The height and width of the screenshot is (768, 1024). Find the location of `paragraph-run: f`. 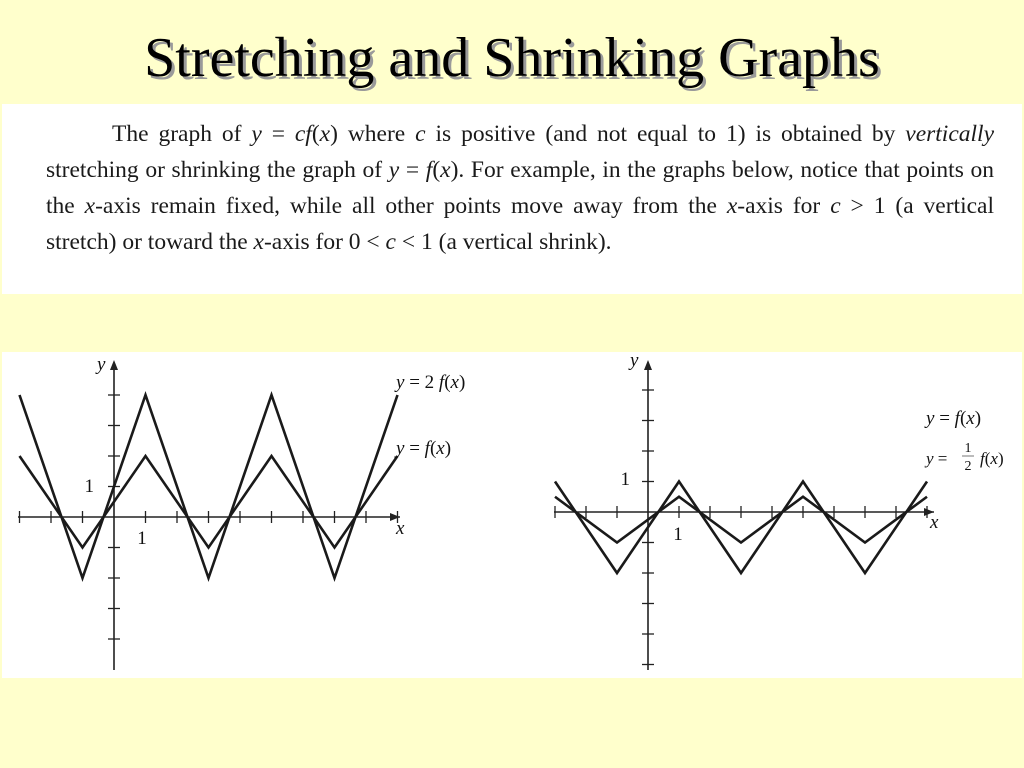

paragraph-run: f is located at coordinates (429, 170).